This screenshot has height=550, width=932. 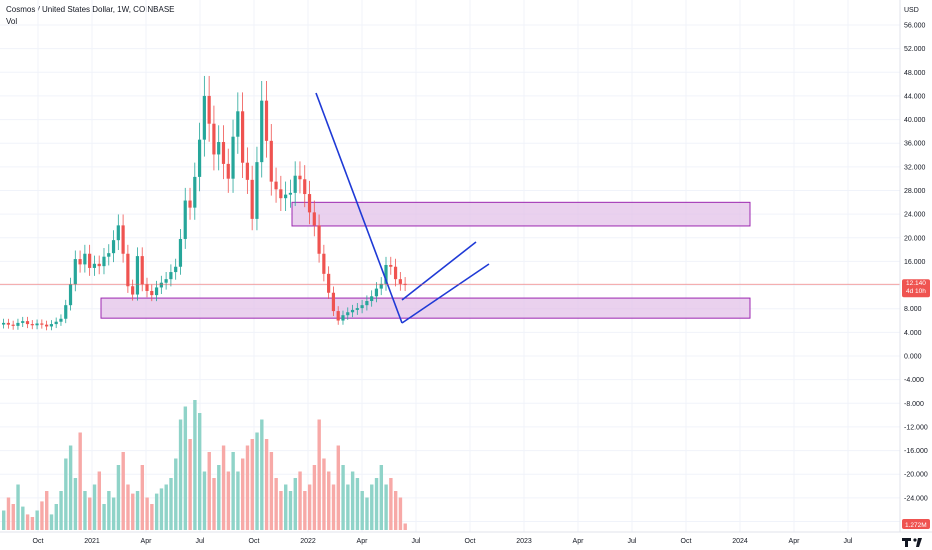 What do you see at coordinates (445, 293) in the screenshot?
I see `trendline` at bounding box center [445, 293].